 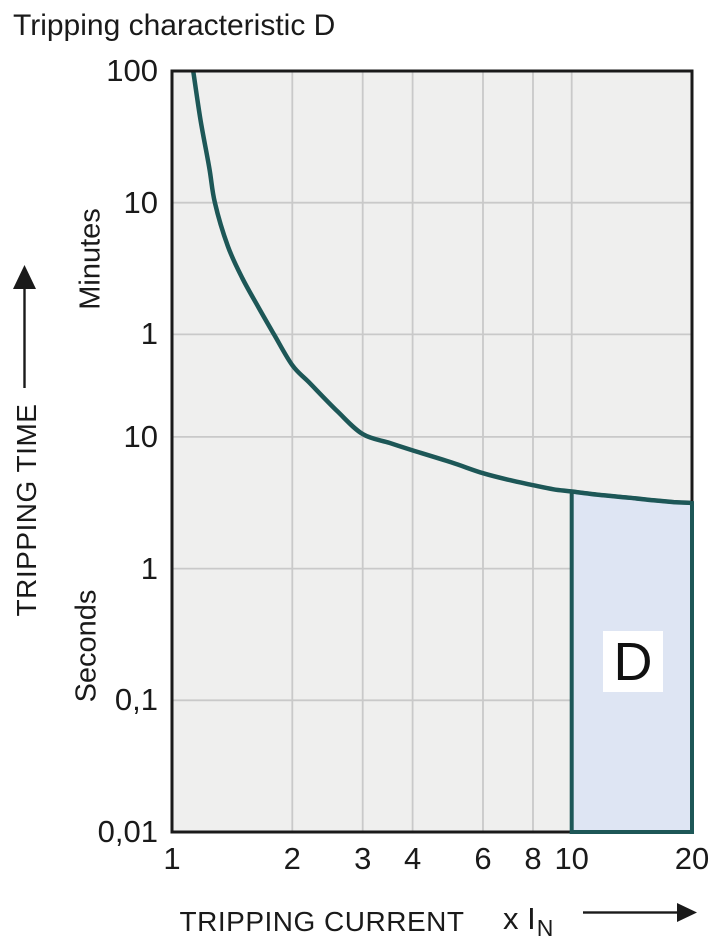 What do you see at coordinates (363, 858) in the screenshot?
I see `x-tick-label: 3` at bounding box center [363, 858].